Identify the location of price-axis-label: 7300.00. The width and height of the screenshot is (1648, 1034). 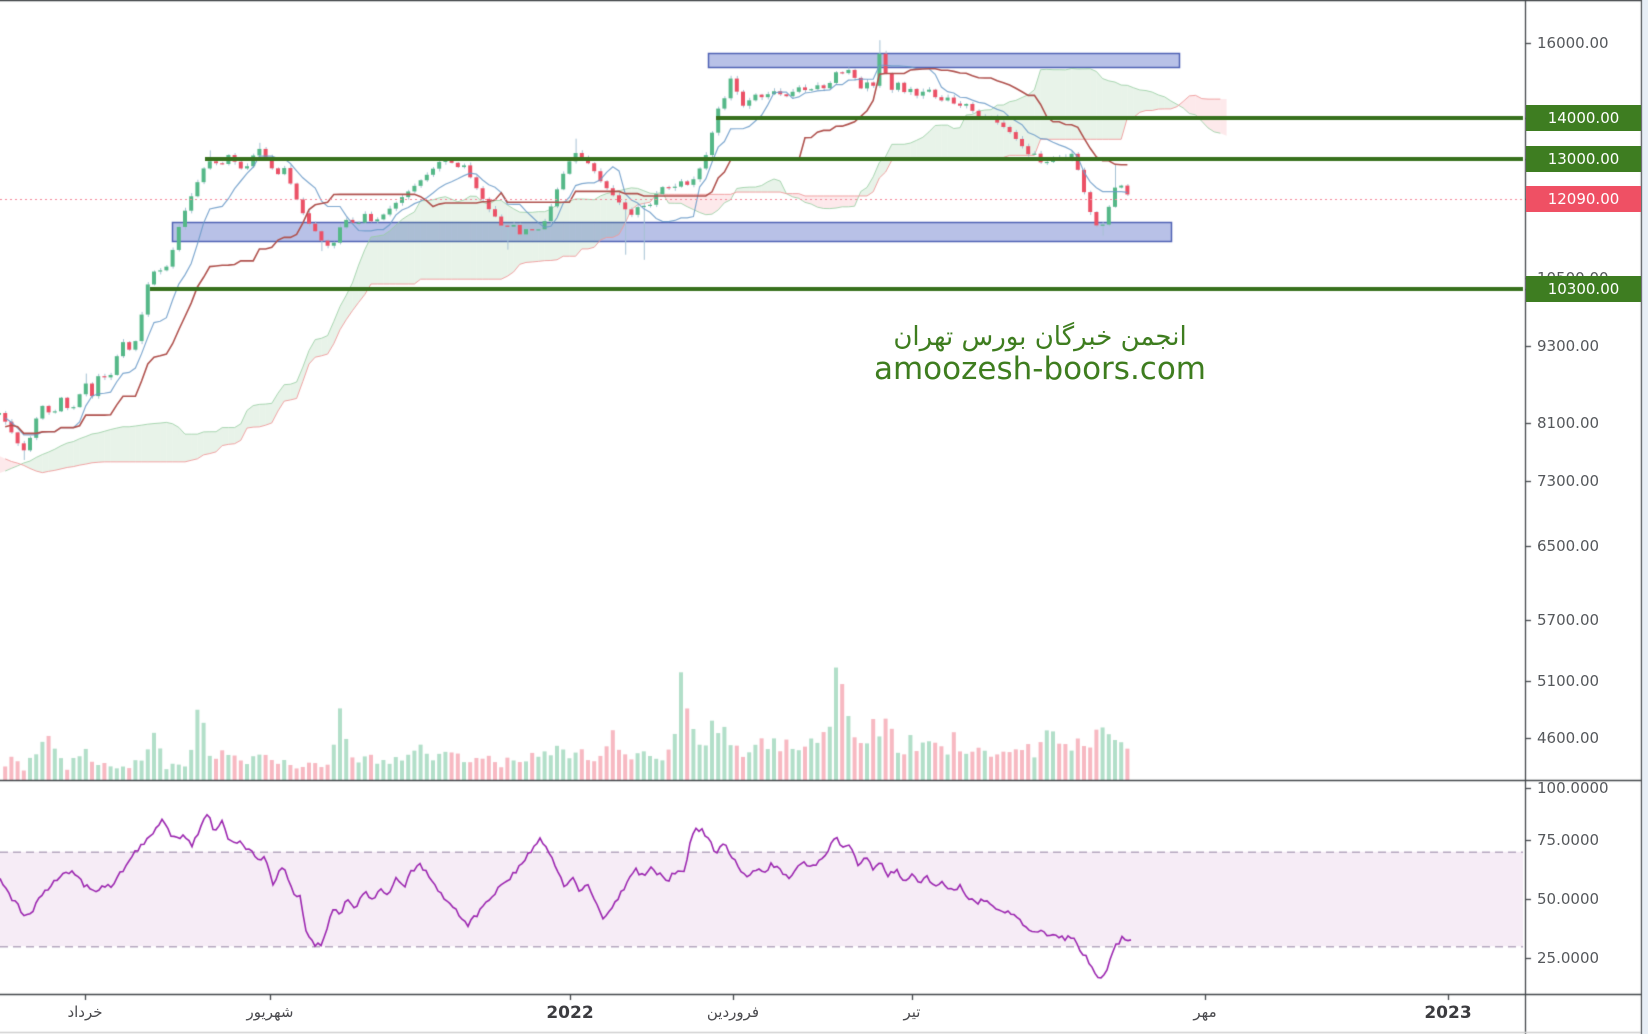
(1568, 481).